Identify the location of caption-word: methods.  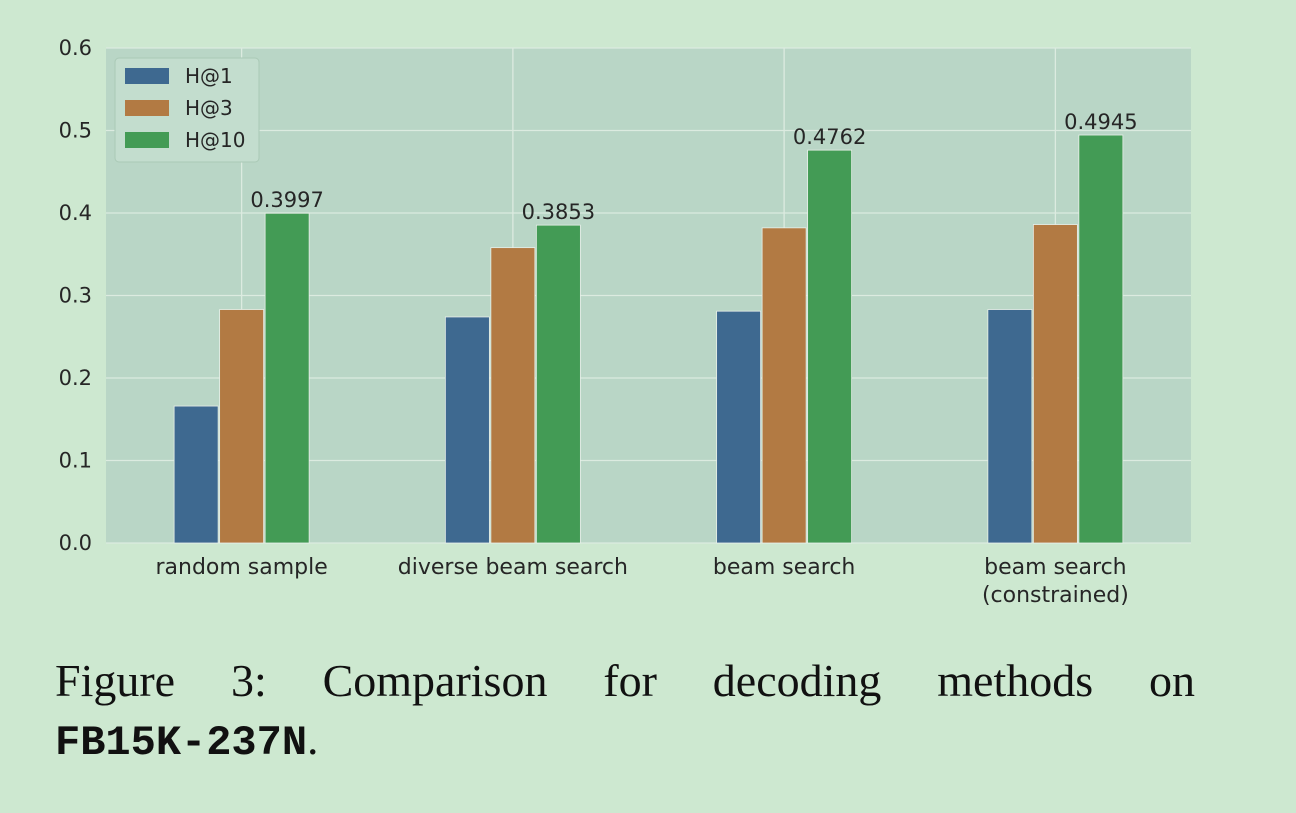
(1015, 680).